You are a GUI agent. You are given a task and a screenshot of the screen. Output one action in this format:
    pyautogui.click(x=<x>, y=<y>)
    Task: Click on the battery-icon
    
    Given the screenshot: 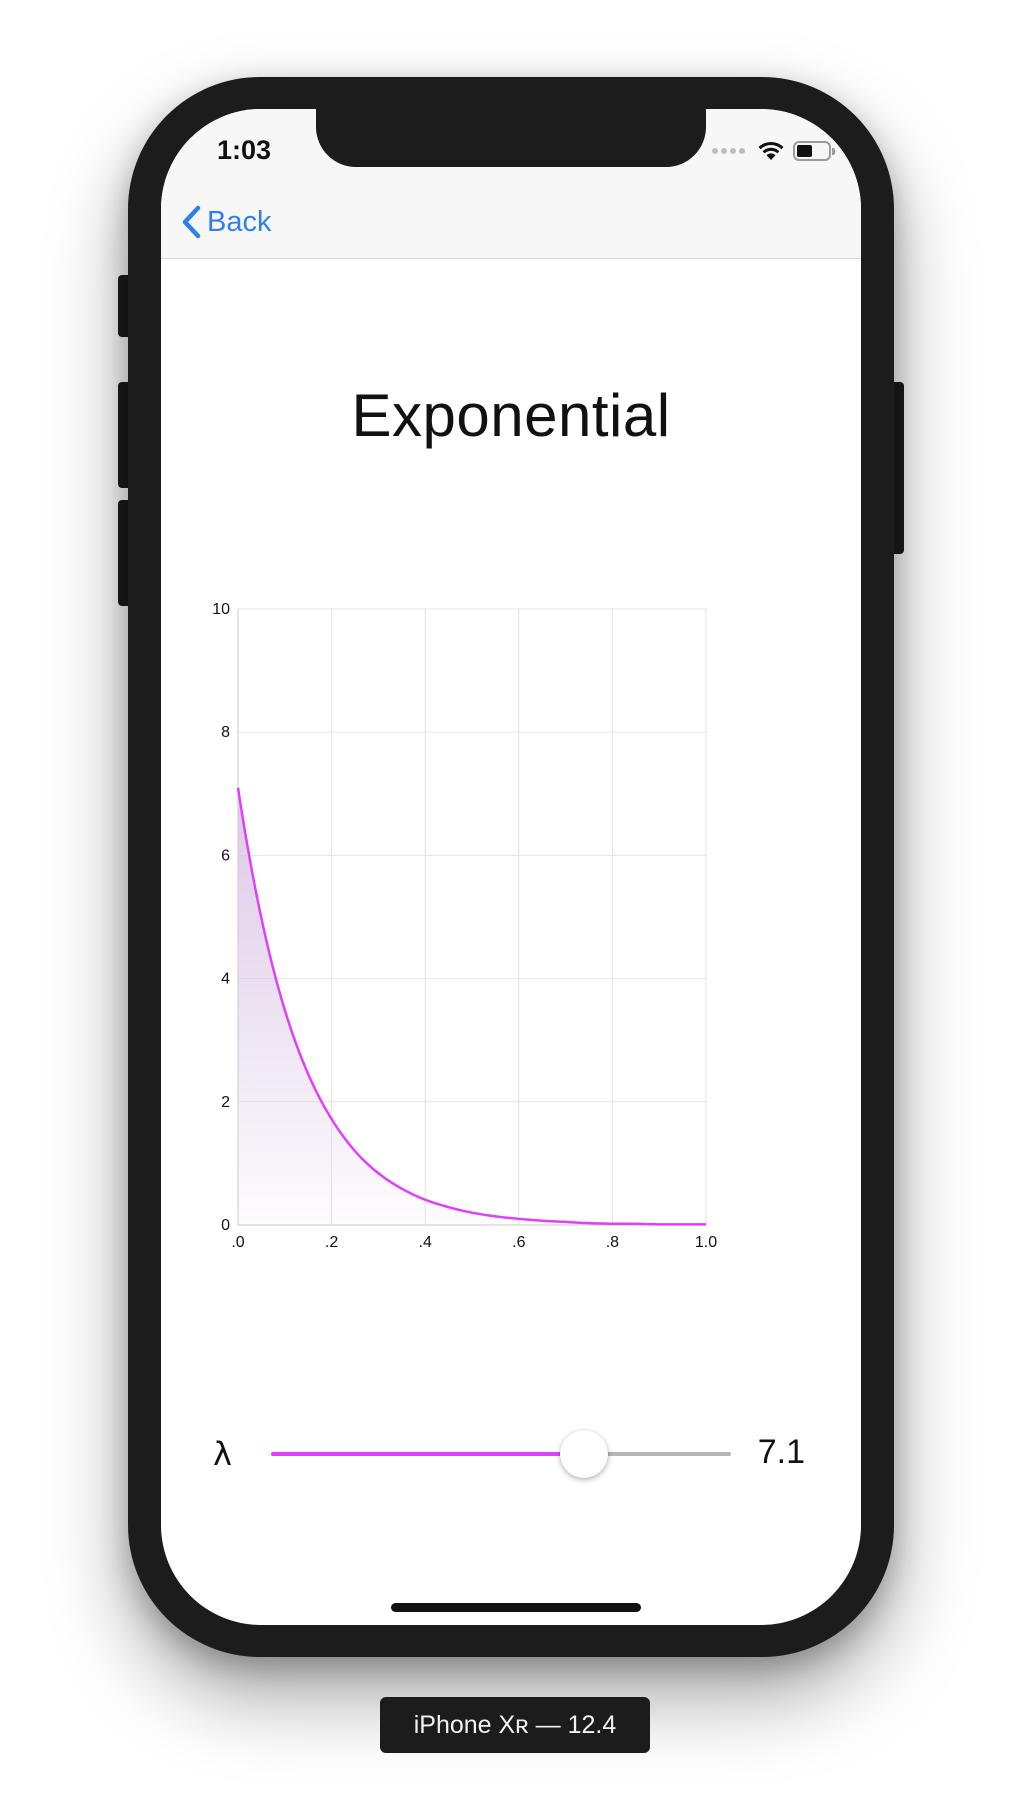 What is the action you would take?
    pyautogui.click(x=814, y=151)
    